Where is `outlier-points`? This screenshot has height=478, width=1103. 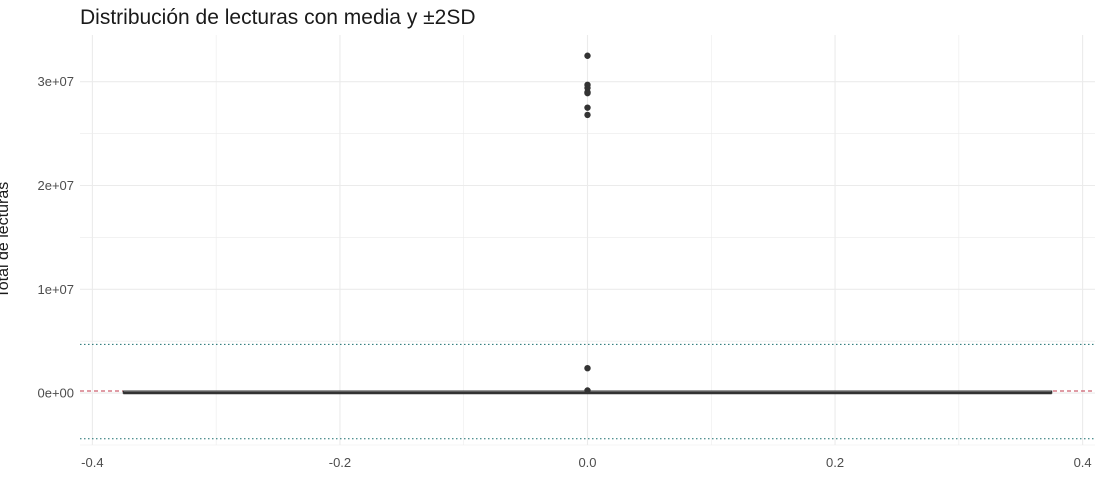 outlier-points is located at coordinates (587, 223).